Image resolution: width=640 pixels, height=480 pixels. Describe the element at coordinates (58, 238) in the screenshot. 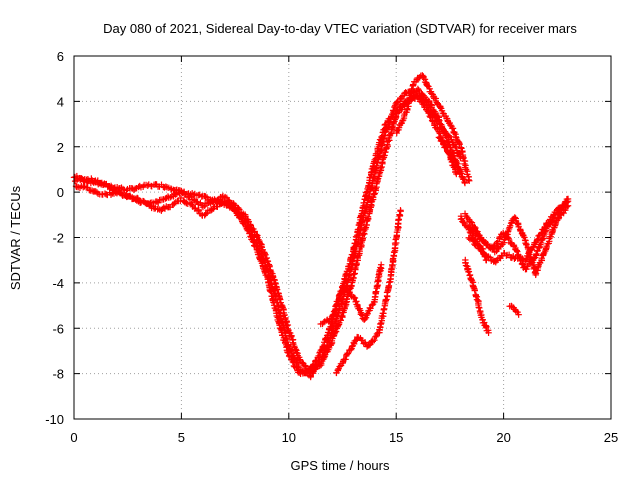

I see `y-tick-label: -2` at that location.